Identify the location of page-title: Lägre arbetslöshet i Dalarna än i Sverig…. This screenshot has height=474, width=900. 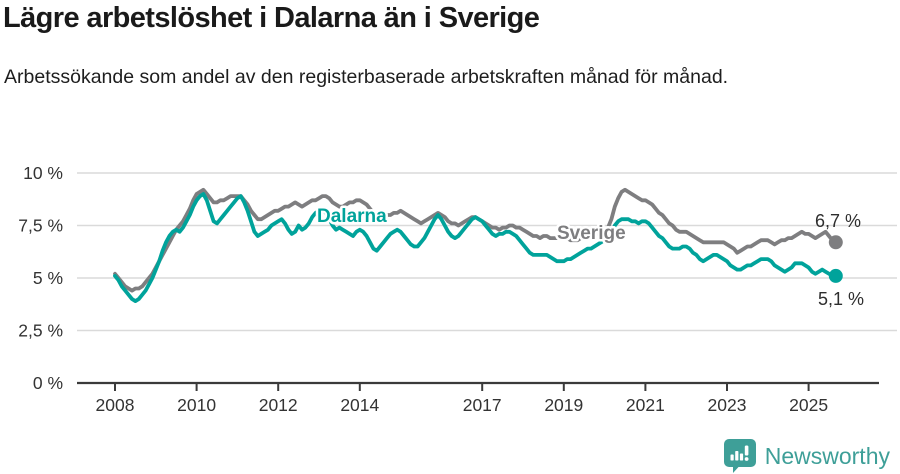
(271, 18).